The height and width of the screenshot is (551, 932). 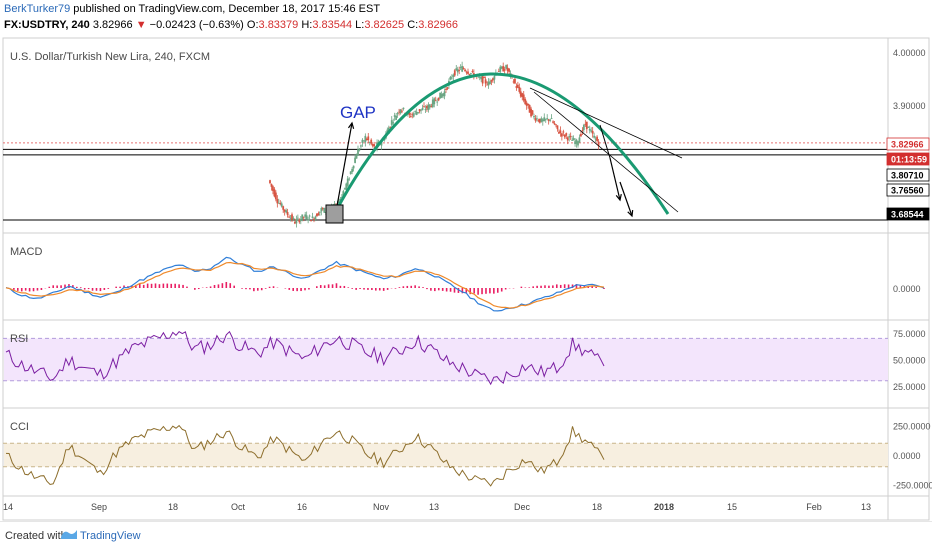 I want to click on price-tick-label: 3.90000, so click(x=909, y=106).